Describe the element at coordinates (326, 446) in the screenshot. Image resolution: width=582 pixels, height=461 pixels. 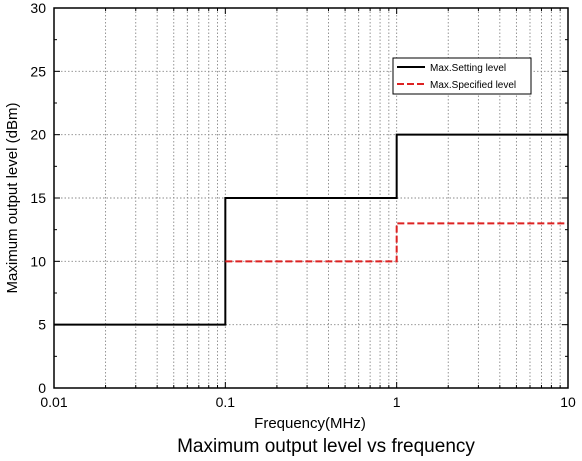
I see `chart-caption: Maximum output level vs frequency` at that location.